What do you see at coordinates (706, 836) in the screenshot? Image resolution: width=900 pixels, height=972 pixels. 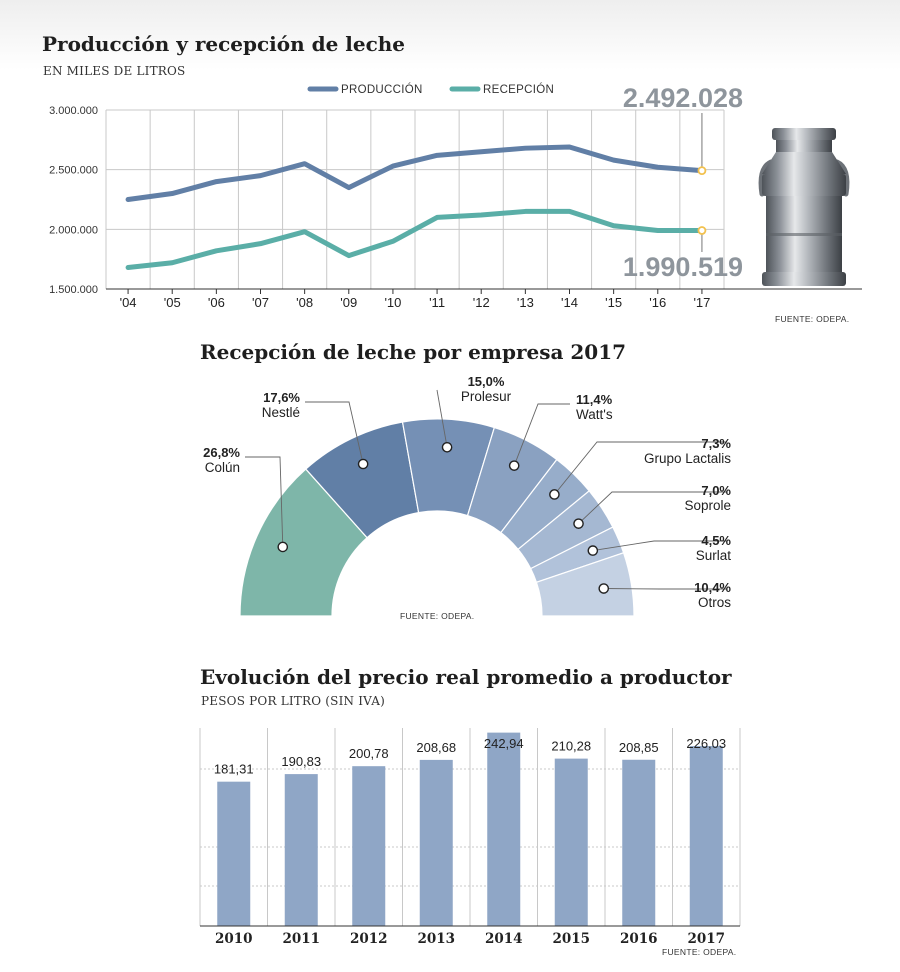 I see `bar-2017` at bounding box center [706, 836].